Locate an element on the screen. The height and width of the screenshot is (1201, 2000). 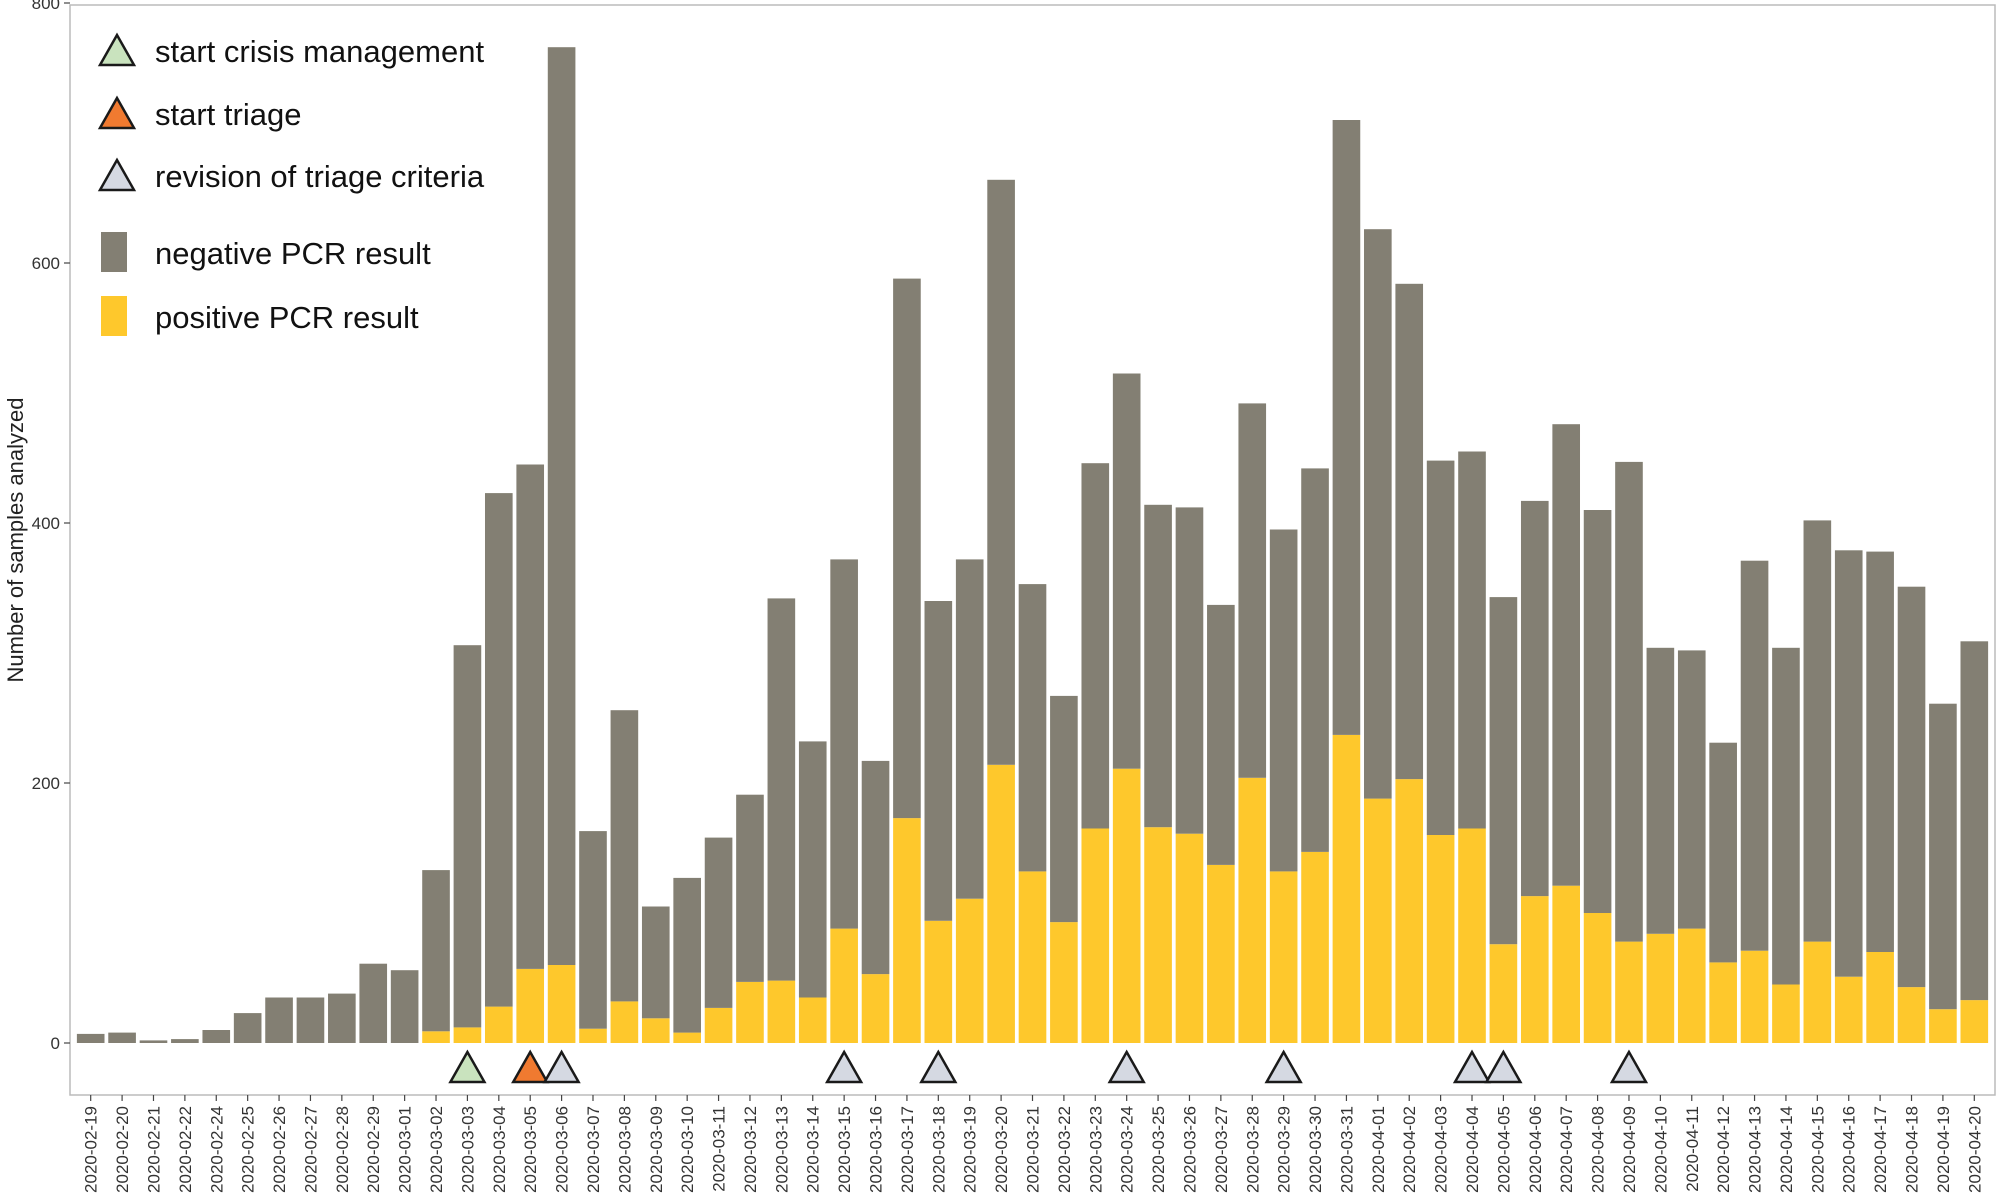
x-tick-label-2020-04-14: 2020-04-14 is located at coordinates (1786, 1149).